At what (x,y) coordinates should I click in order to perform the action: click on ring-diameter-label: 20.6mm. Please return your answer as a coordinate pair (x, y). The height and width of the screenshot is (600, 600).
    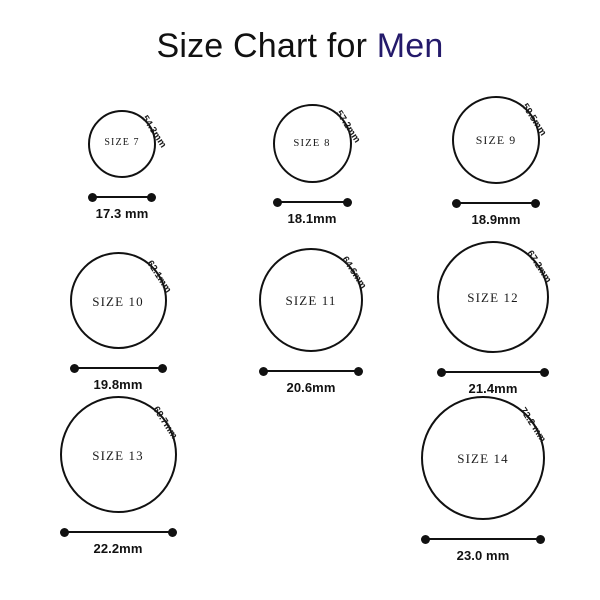
    Looking at the image, I should click on (311, 387).